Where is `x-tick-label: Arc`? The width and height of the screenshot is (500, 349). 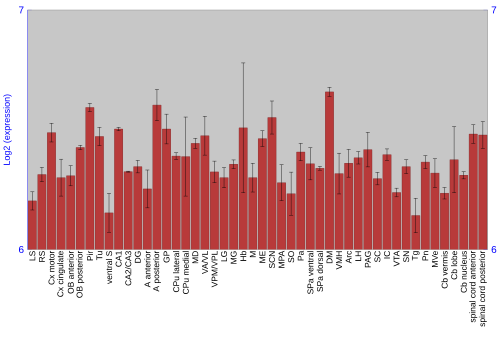
x-tick-label: Arc is located at coordinates (349, 257).